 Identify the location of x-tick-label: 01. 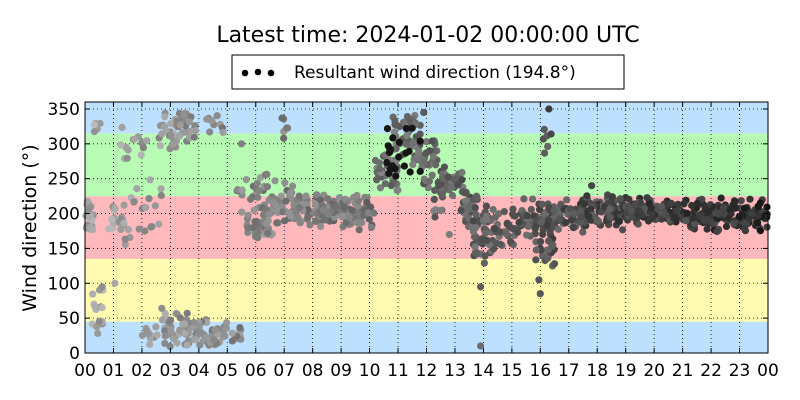
(114, 371).